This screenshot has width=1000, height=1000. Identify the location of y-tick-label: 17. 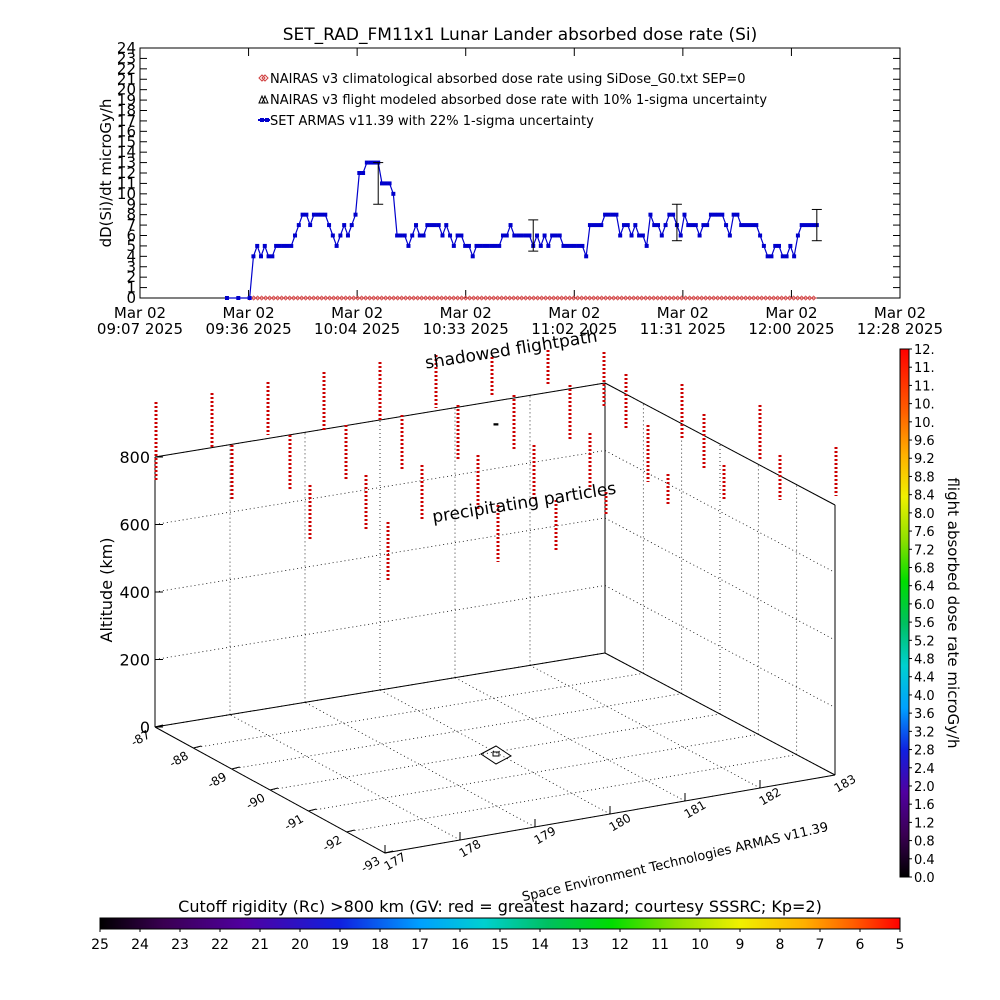
(126, 121).